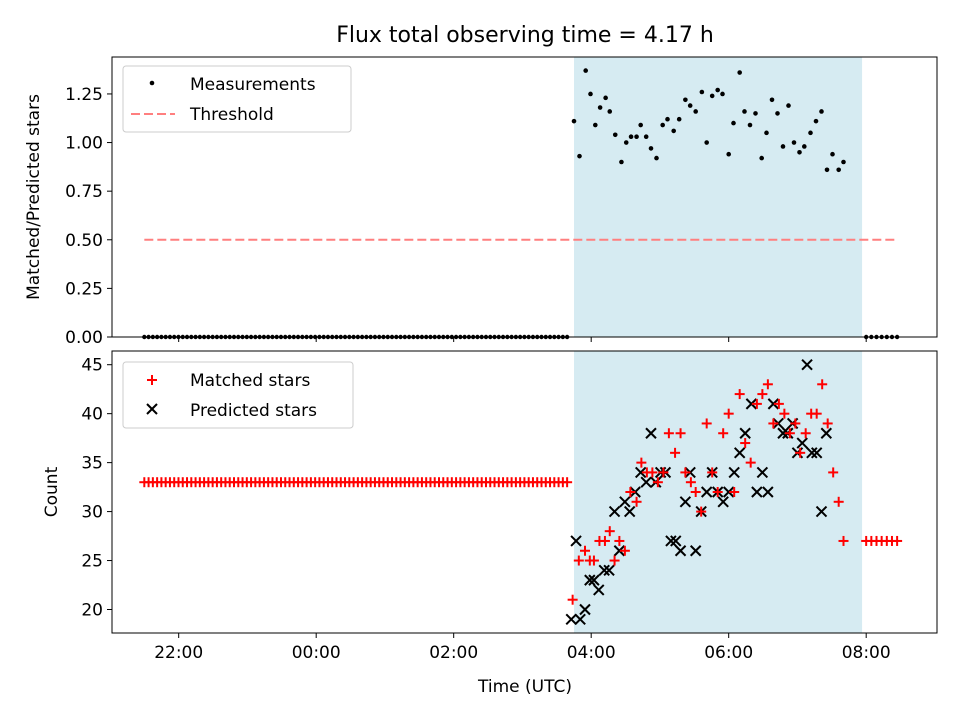  Describe the element at coordinates (453, 653) in the screenshot. I see `x-tick-label: 02:00` at that location.